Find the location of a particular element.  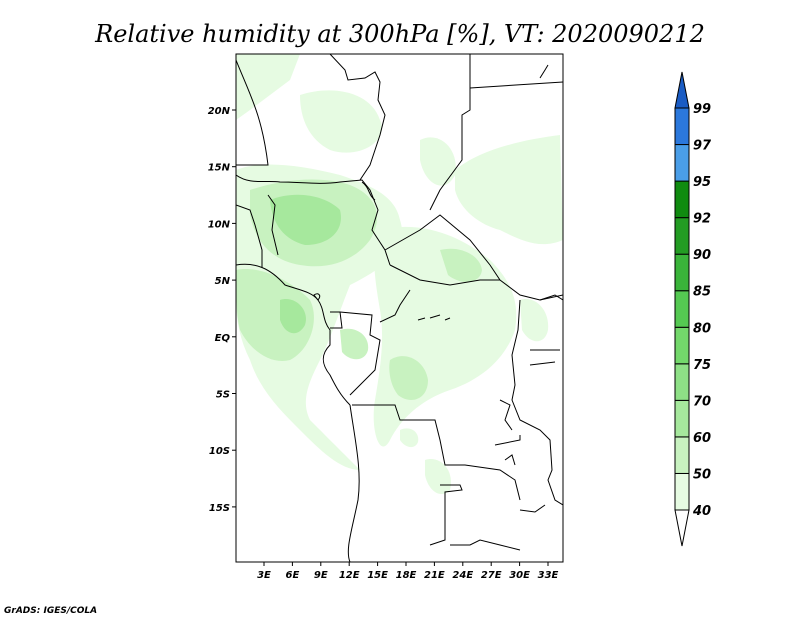

colorbar-label: 90 is located at coordinates (702, 255).